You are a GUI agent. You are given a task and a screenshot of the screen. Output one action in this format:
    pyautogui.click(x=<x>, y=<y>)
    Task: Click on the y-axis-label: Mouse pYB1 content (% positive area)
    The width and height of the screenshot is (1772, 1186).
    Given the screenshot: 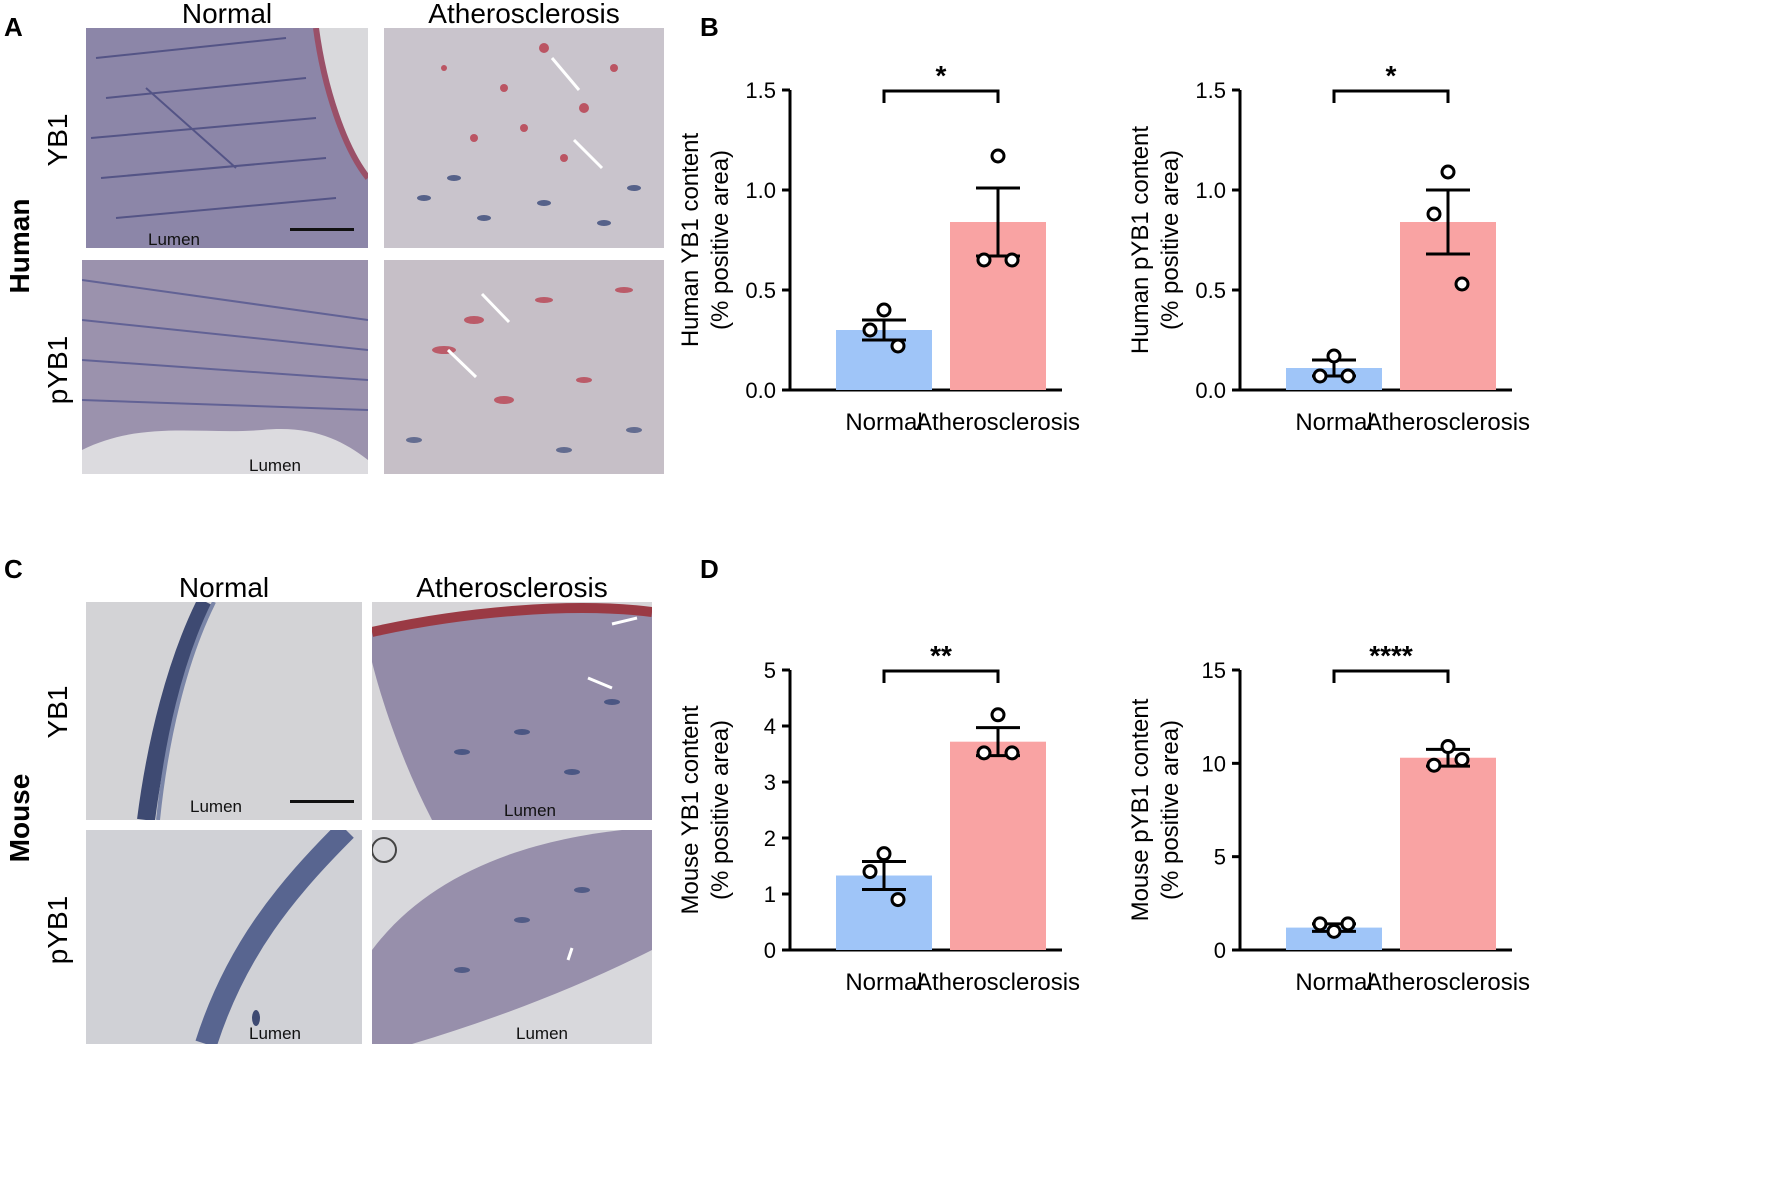 What is the action you would take?
    pyautogui.click(x=1155, y=809)
    